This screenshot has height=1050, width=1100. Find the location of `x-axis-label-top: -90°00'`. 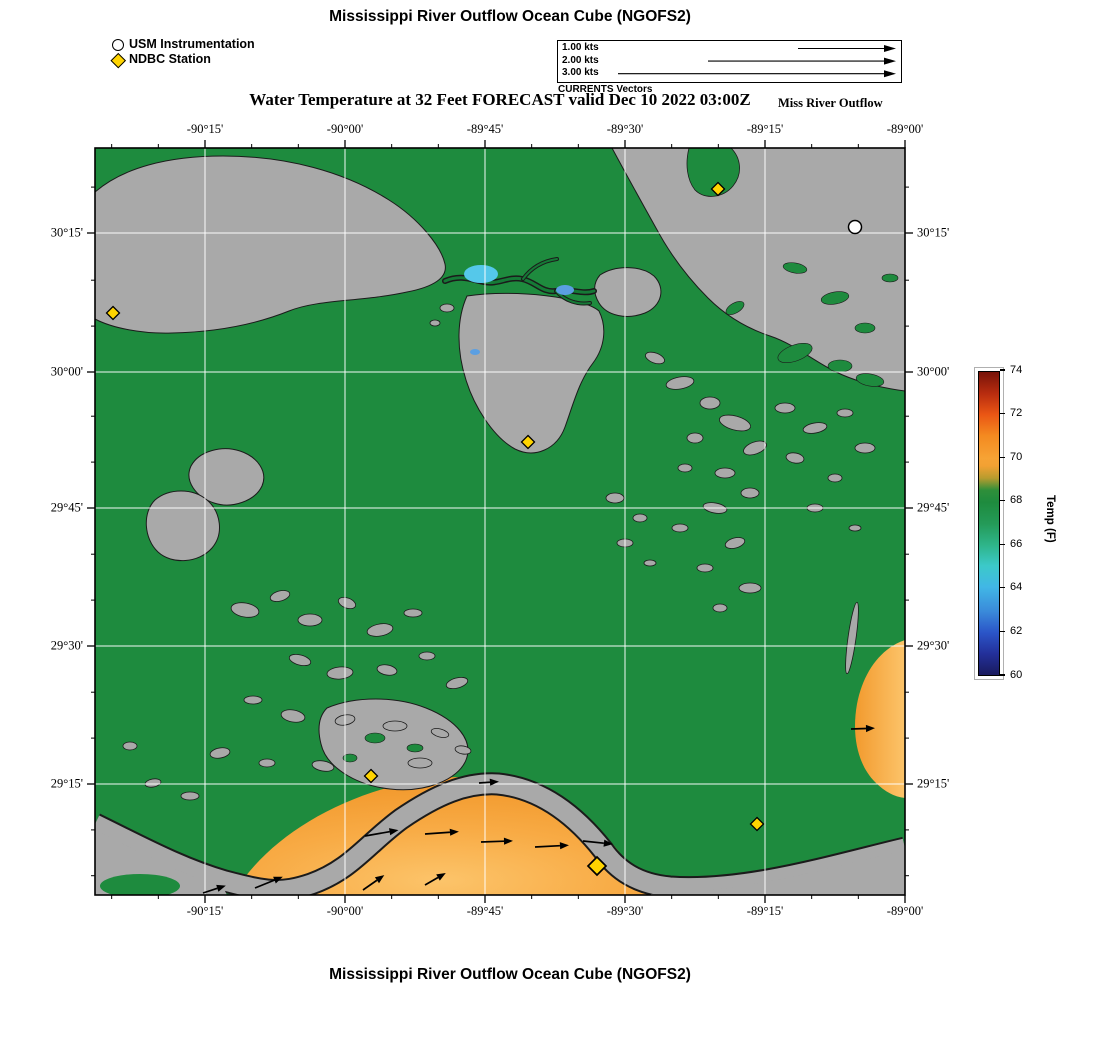

x-axis-label-top: -90°00' is located at coordinates (345, 129).